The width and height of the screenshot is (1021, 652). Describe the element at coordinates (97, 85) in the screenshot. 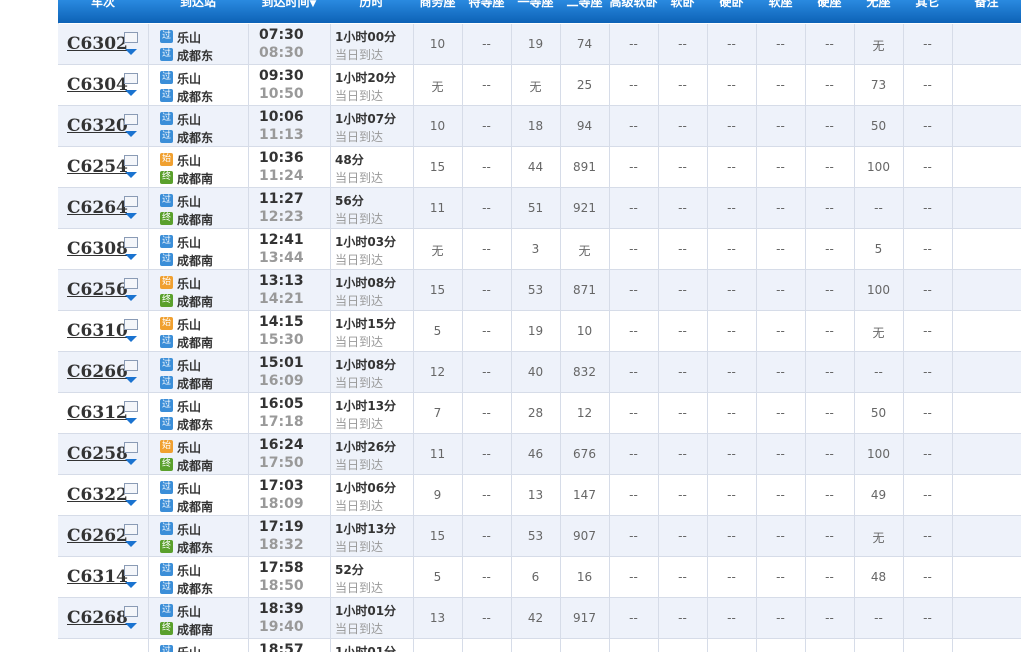

I see `train-number: C6304` at that location.